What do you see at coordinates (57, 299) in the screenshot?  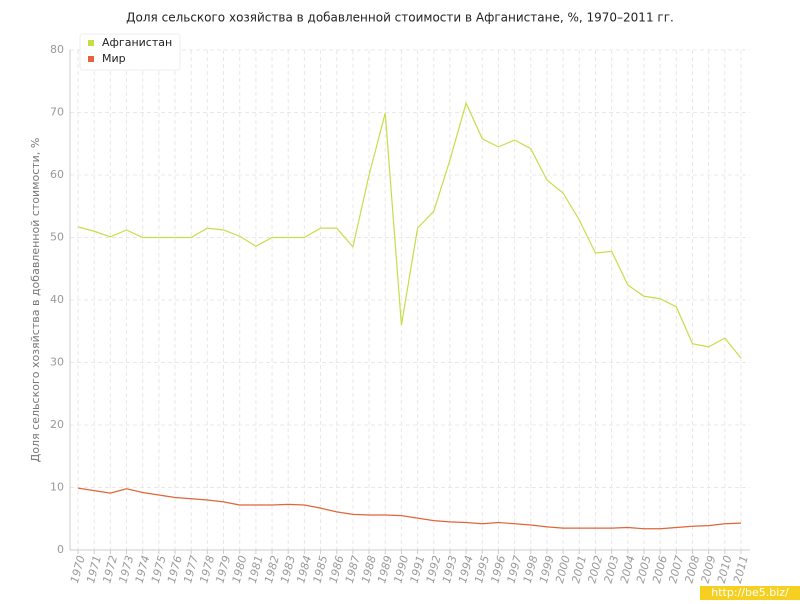 I see `y-tick-label: 40` at bounding box center [57, 299].